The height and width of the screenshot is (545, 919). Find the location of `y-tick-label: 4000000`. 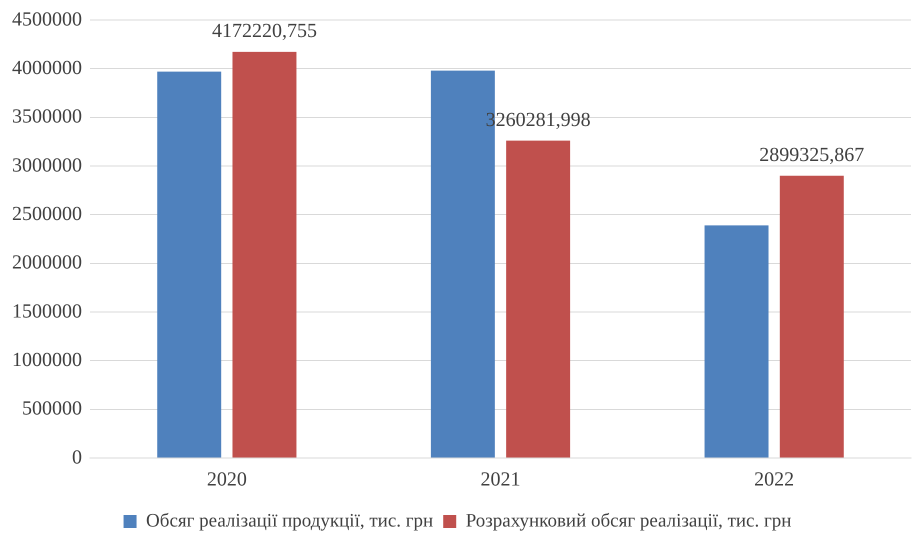

y-tick-label: 4000000 is located at coordinates (47, 67).